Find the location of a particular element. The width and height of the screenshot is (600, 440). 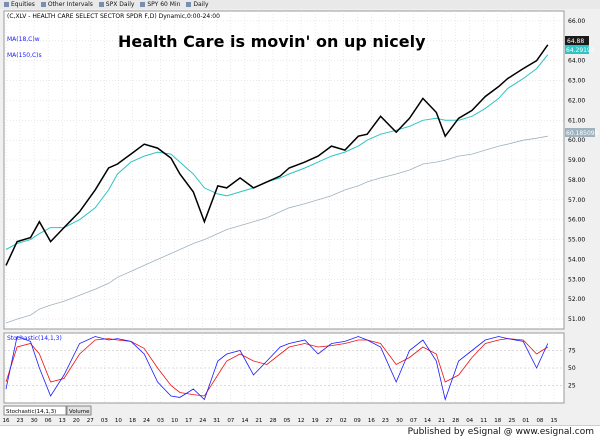

equities-icon is located at coordinates (6, 4).